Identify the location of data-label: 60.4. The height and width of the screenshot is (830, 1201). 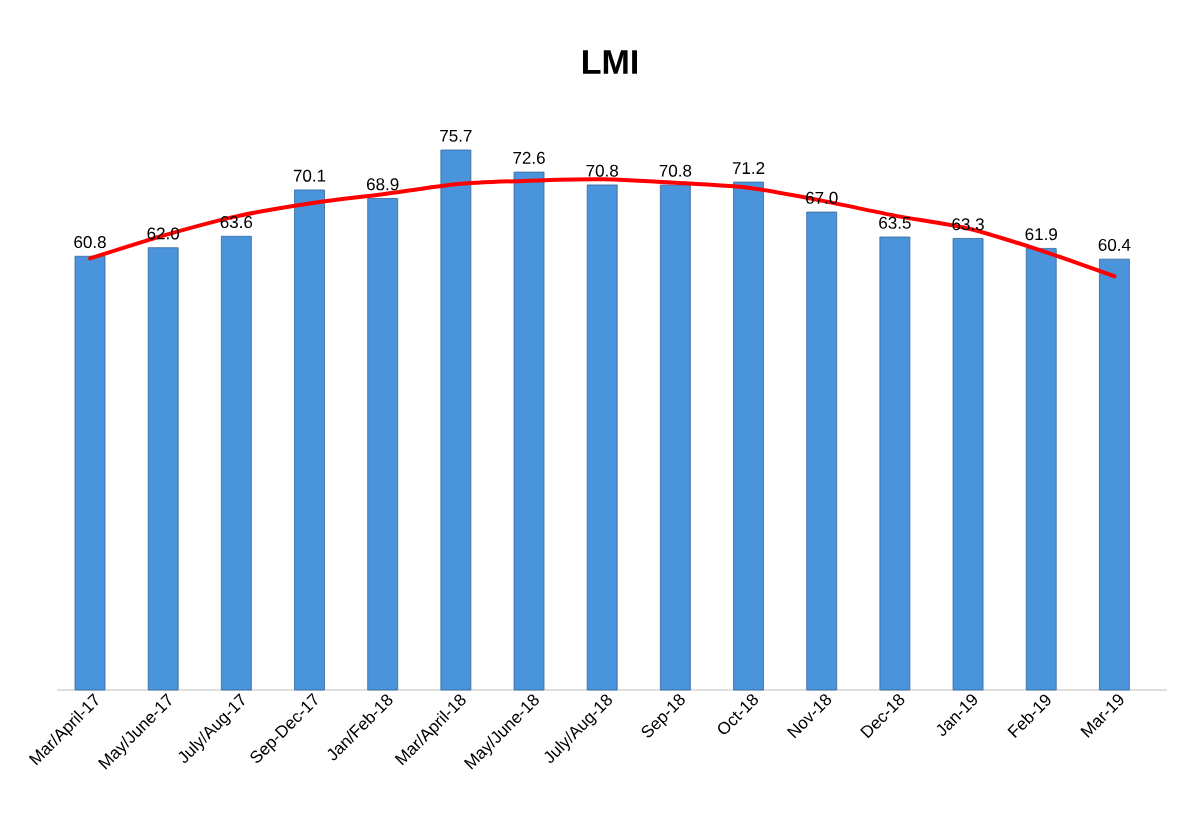
(1114, 244).